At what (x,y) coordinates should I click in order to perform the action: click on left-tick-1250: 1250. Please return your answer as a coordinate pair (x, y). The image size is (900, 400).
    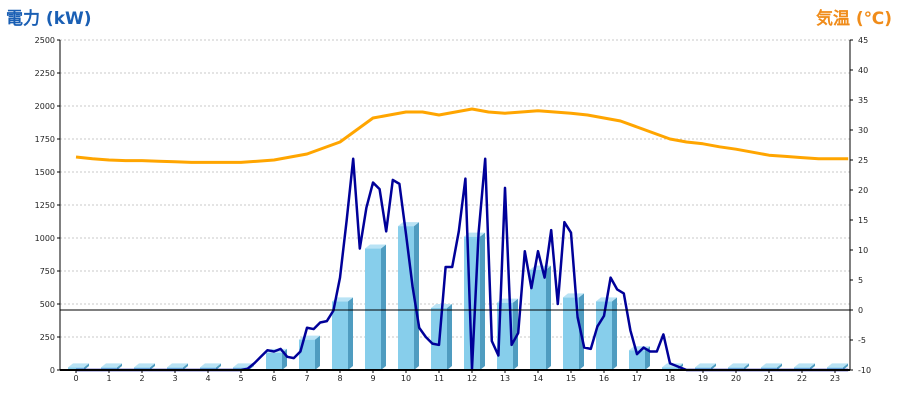
    Looking at the image, I should click on (45, 205).